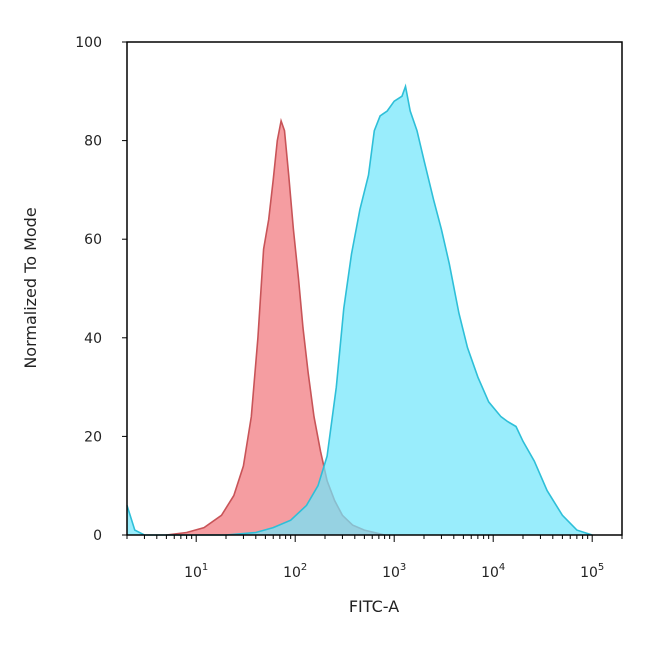 This screenshot has height=648, width=650. Describe the element at coordinates (88, 43) in the screenshot. I see `y-tick-label: 100` at that location.